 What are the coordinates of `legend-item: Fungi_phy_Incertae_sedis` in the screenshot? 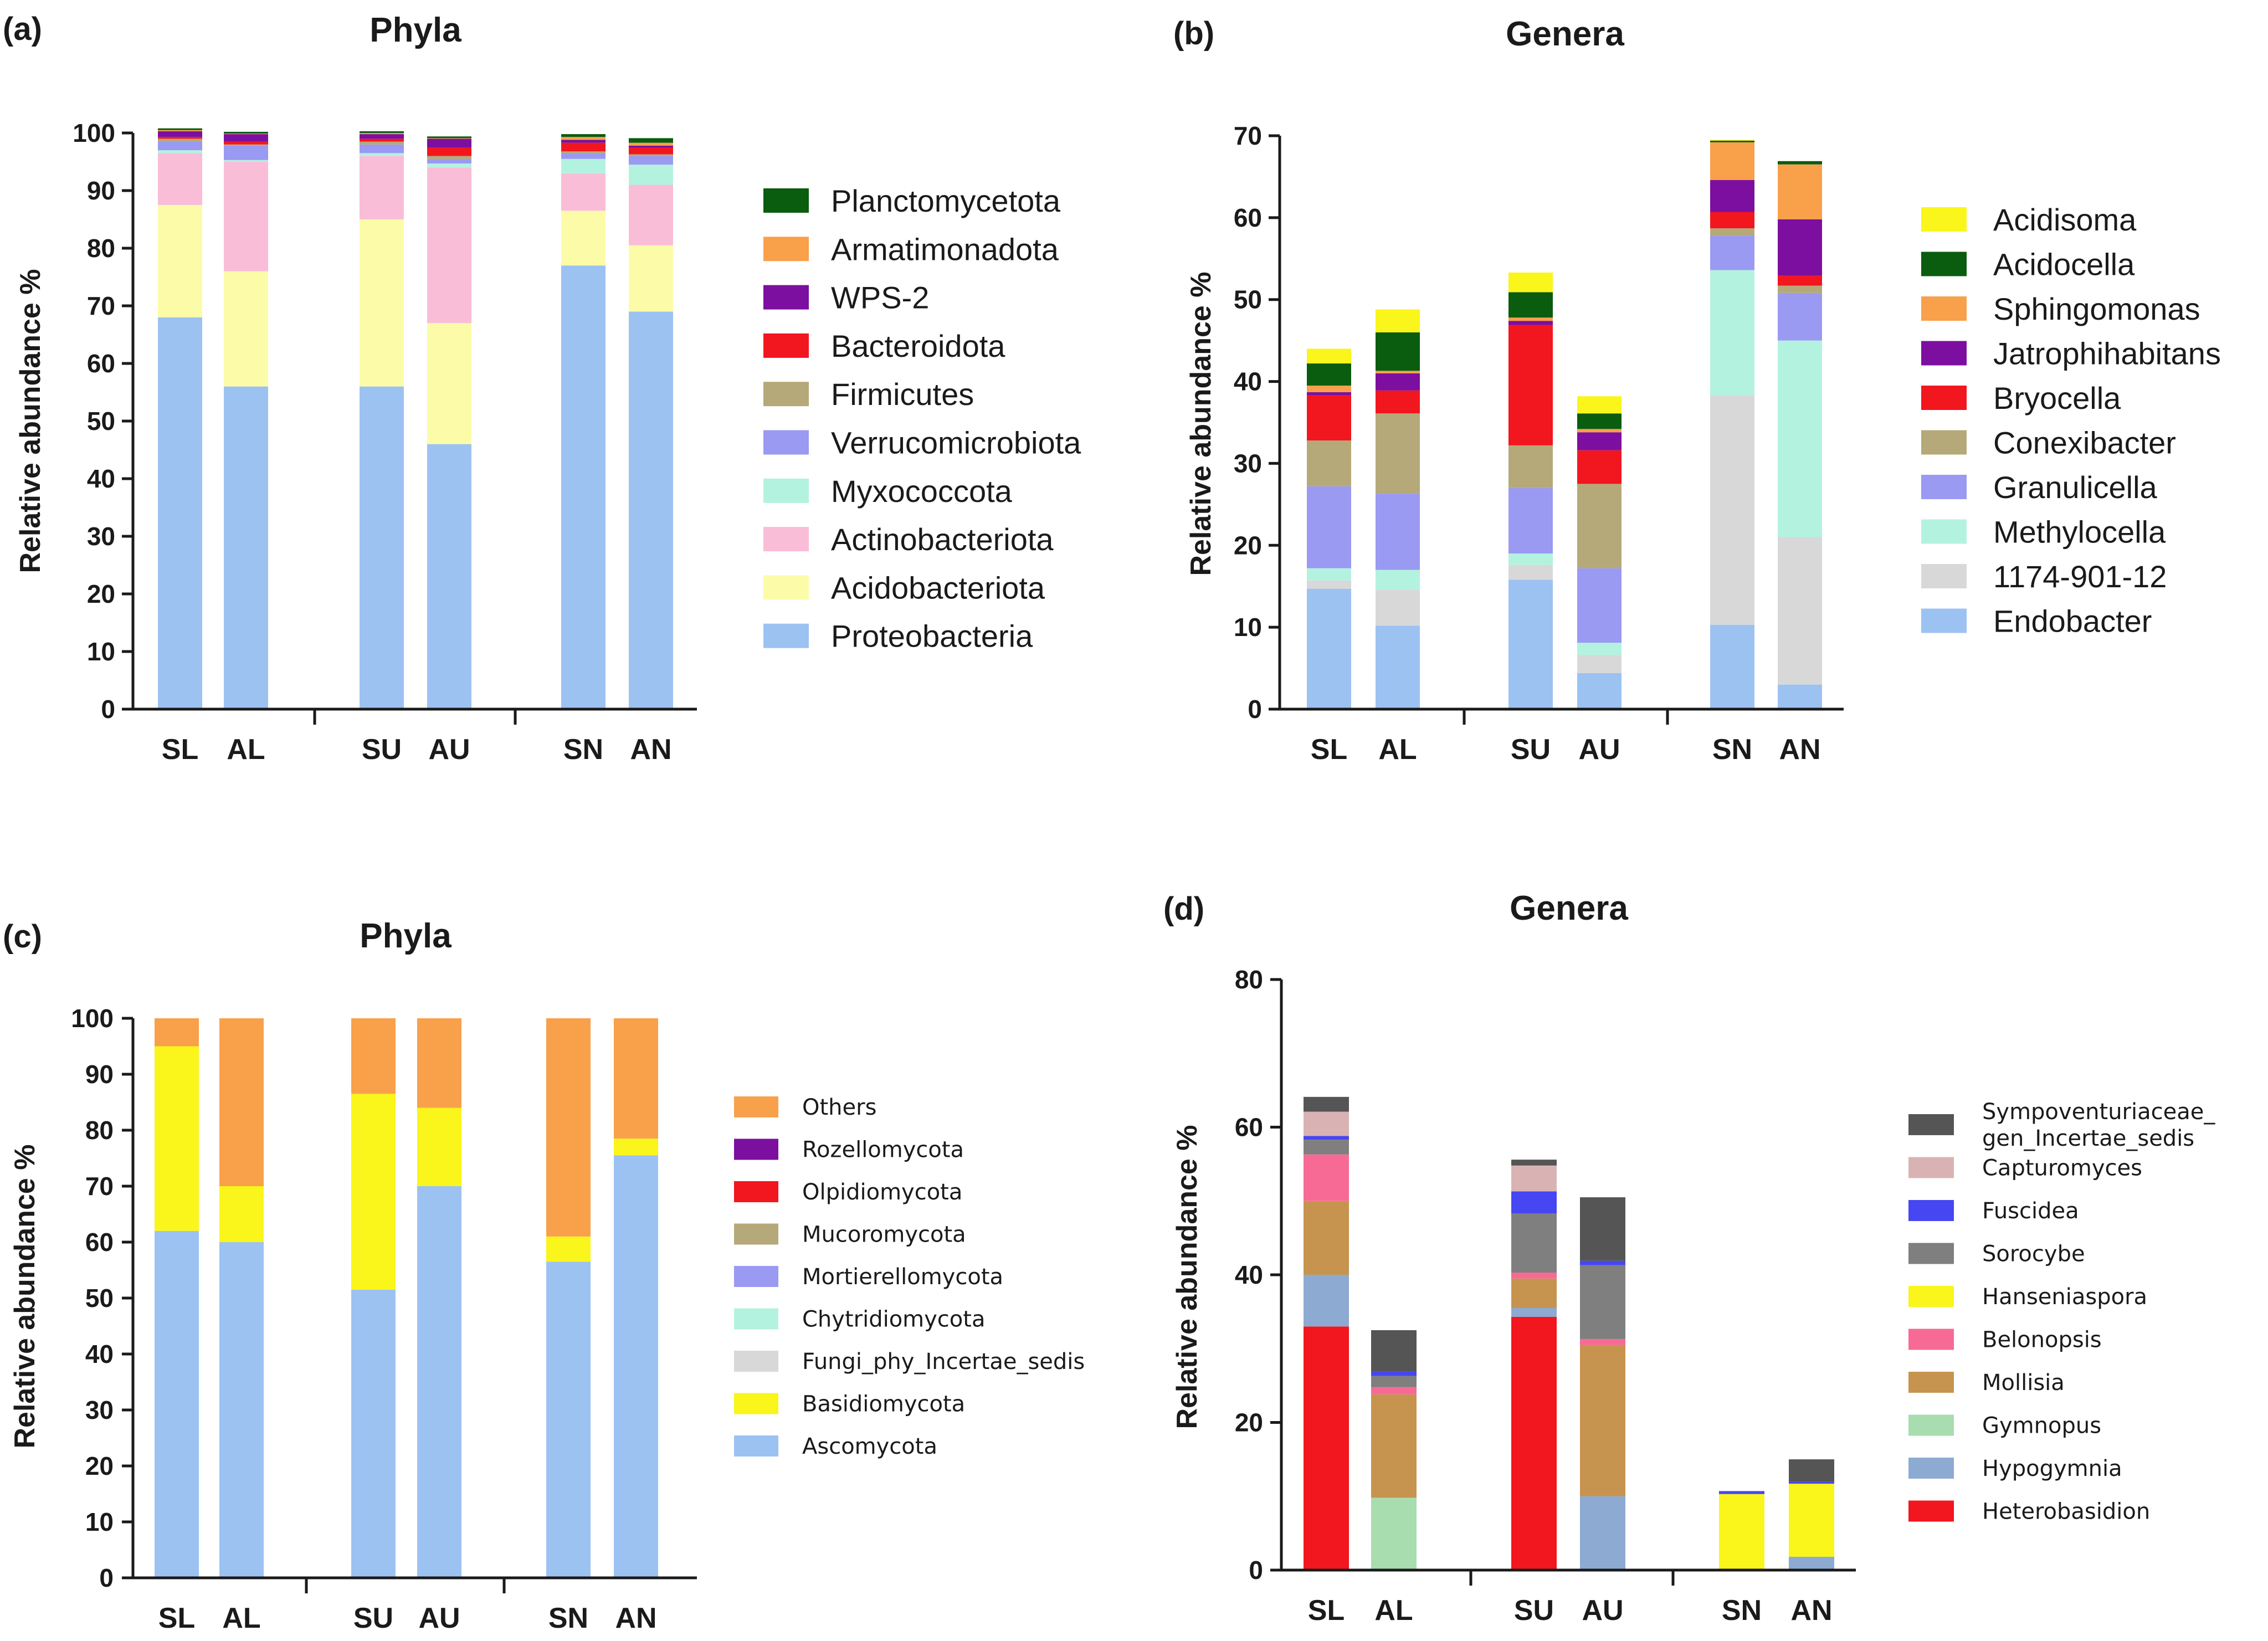 It's located at (909, 1362).